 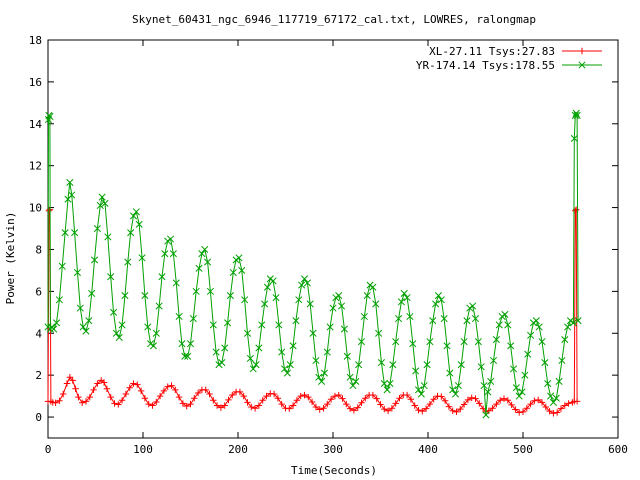 I want to click on legend-label: YR-174.14 Tsys:178.55, so click(x=485, y=65).